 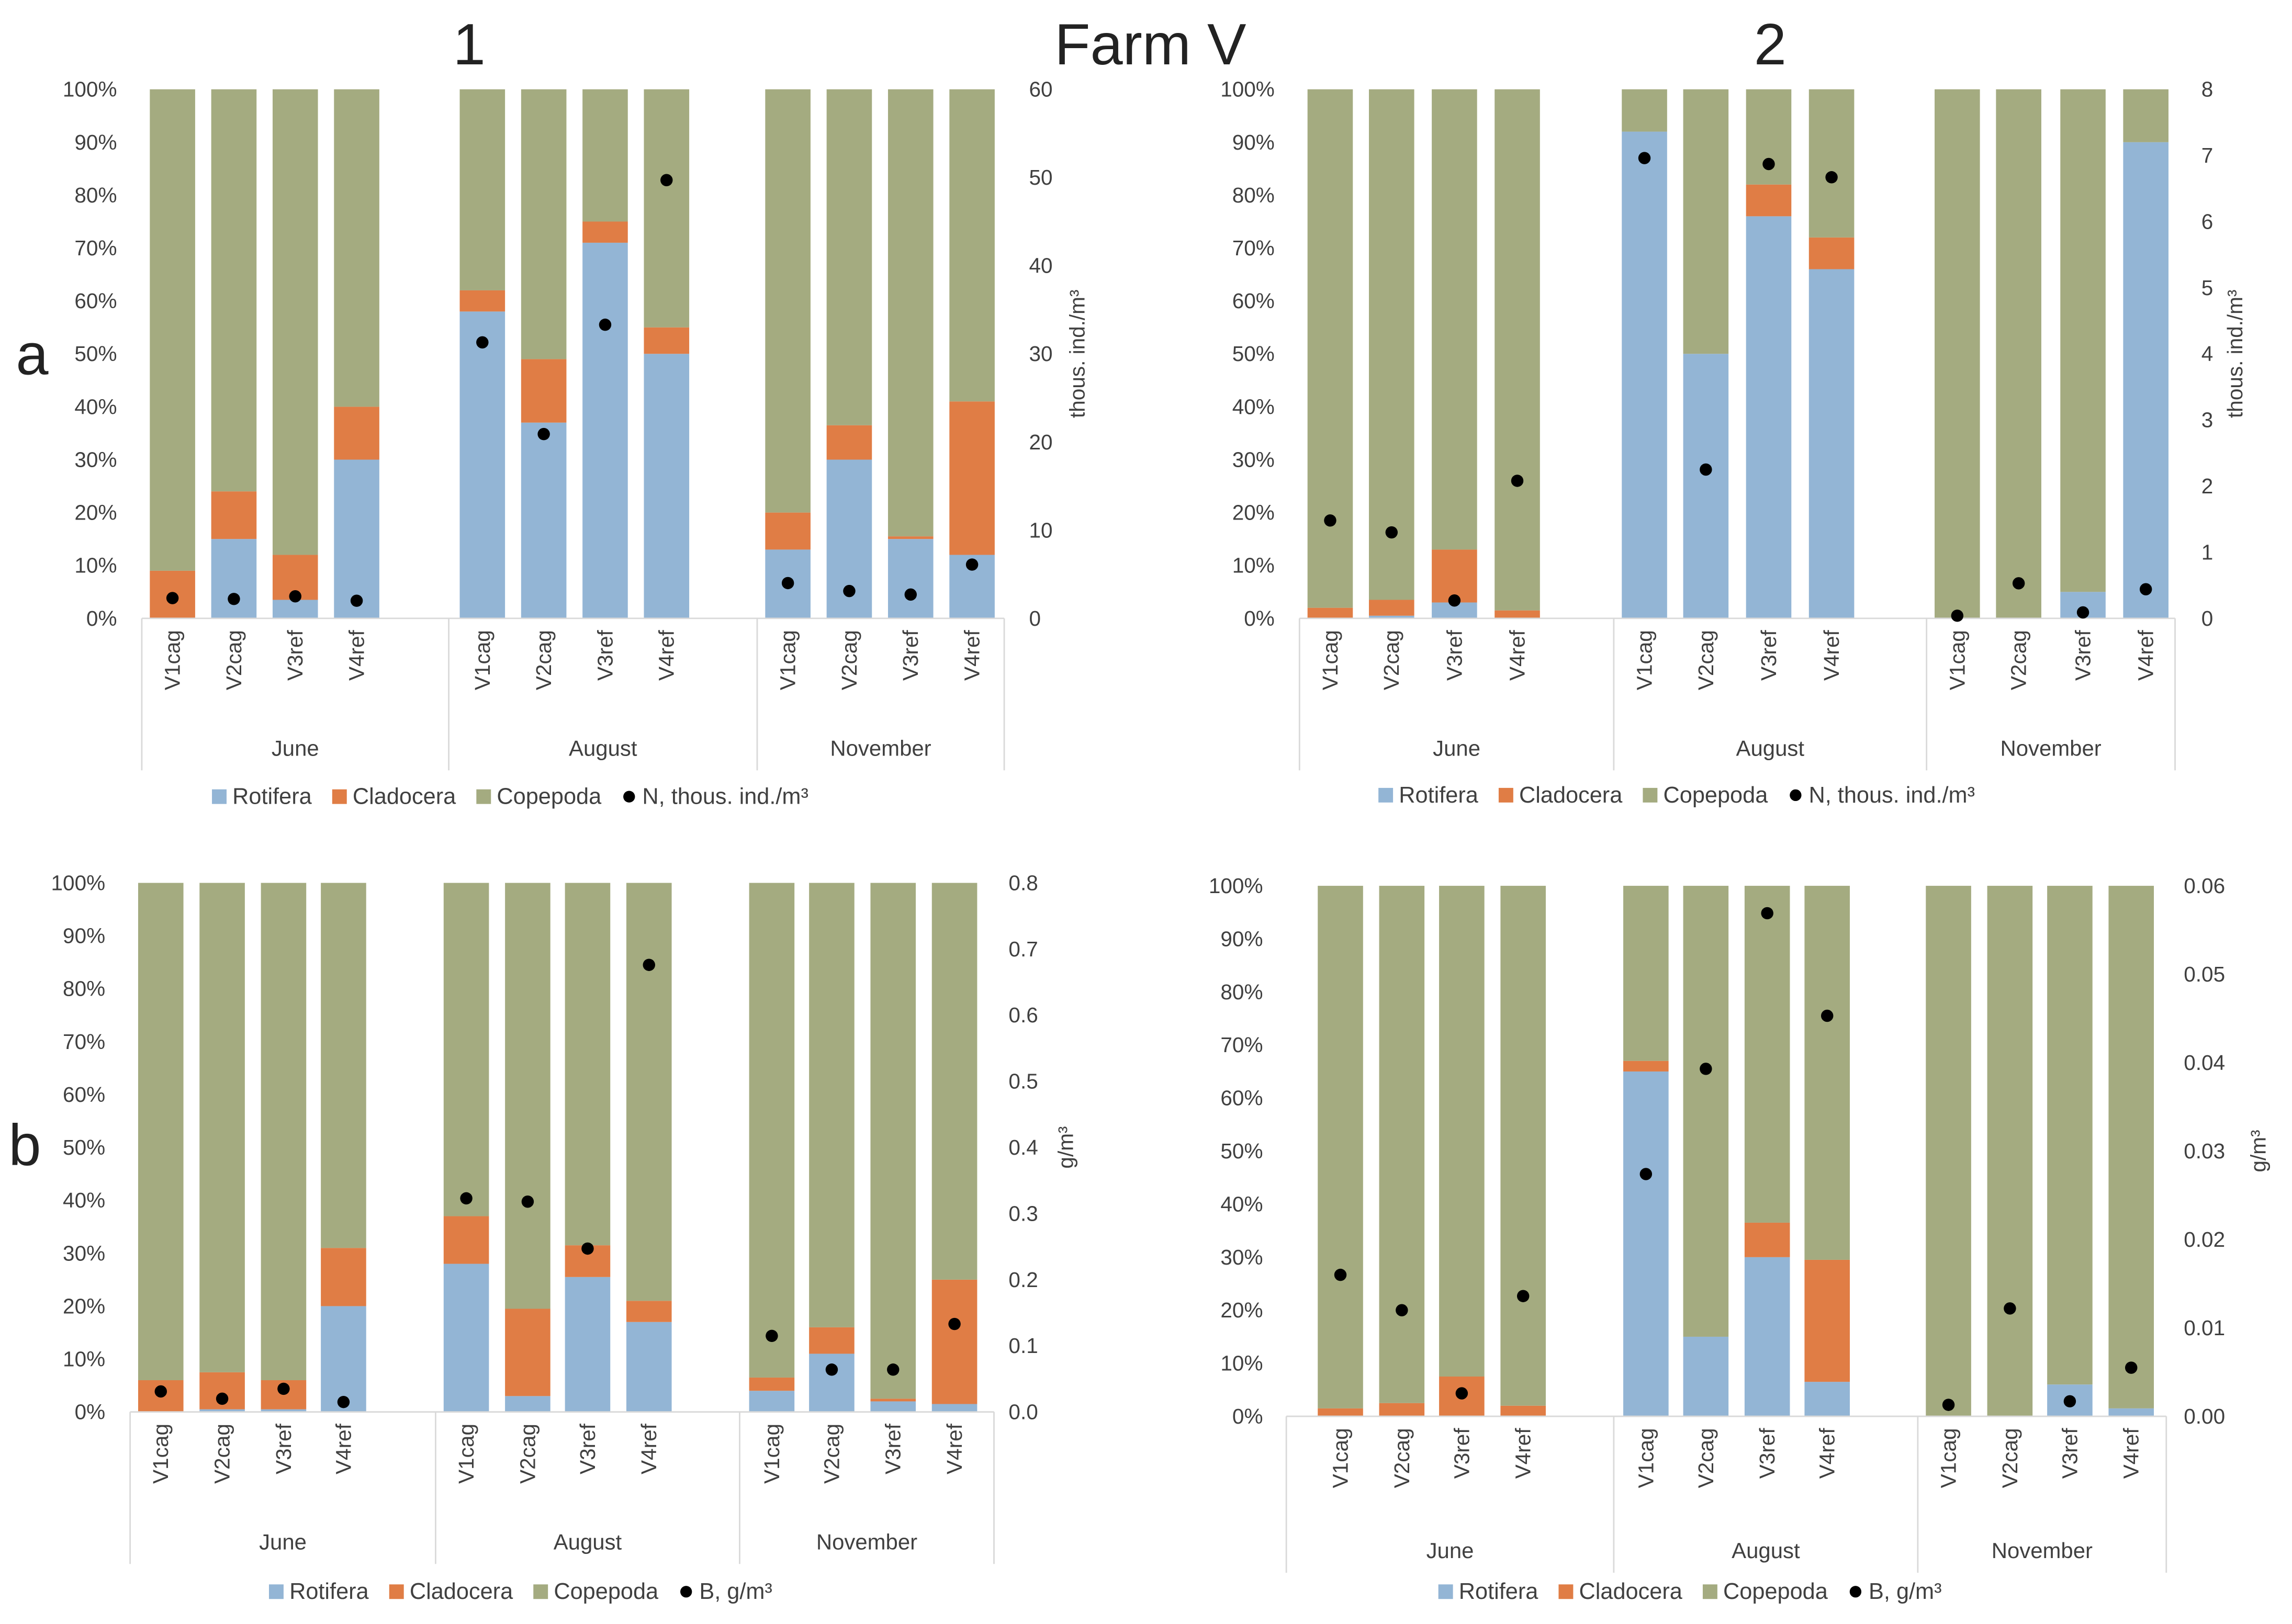 I want to click on legend-label: Rotifera, so click(x=1498, y=1592).